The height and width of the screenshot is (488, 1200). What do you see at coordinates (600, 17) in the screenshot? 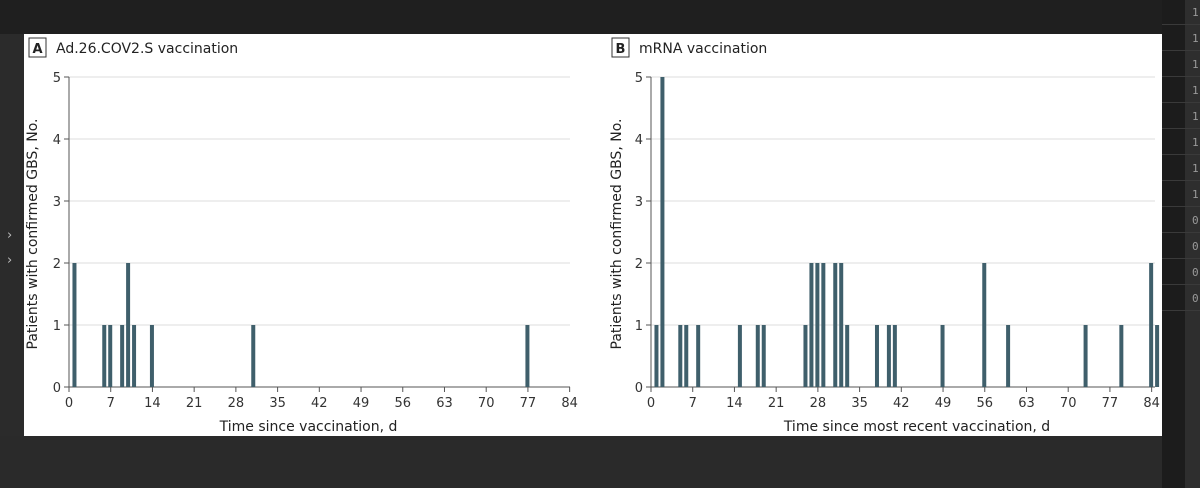
I see `top-bar` at bounding box center [600, 17].